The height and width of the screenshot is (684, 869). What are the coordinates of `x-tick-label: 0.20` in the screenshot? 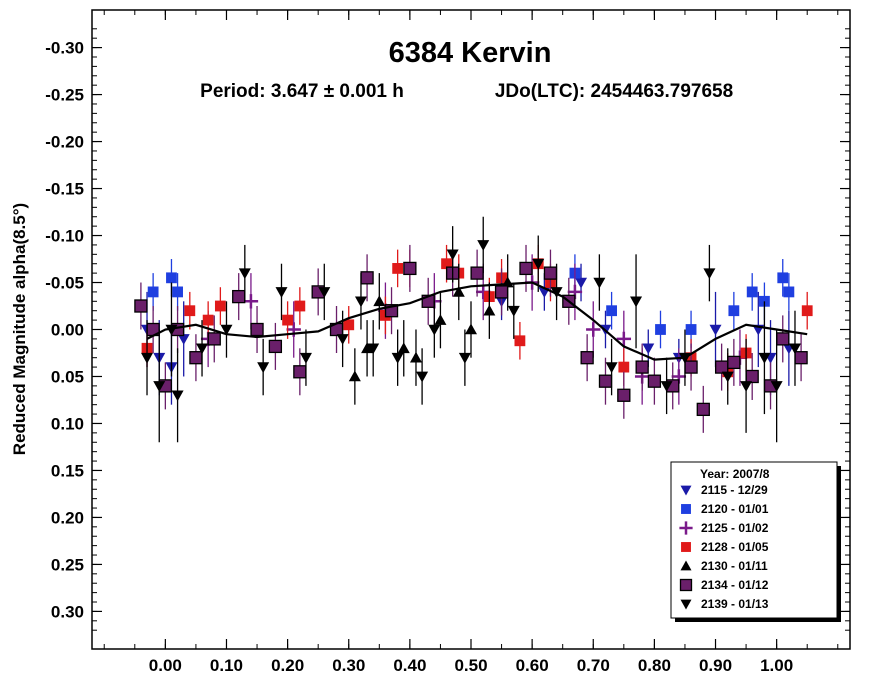 It's located at (287, 665).